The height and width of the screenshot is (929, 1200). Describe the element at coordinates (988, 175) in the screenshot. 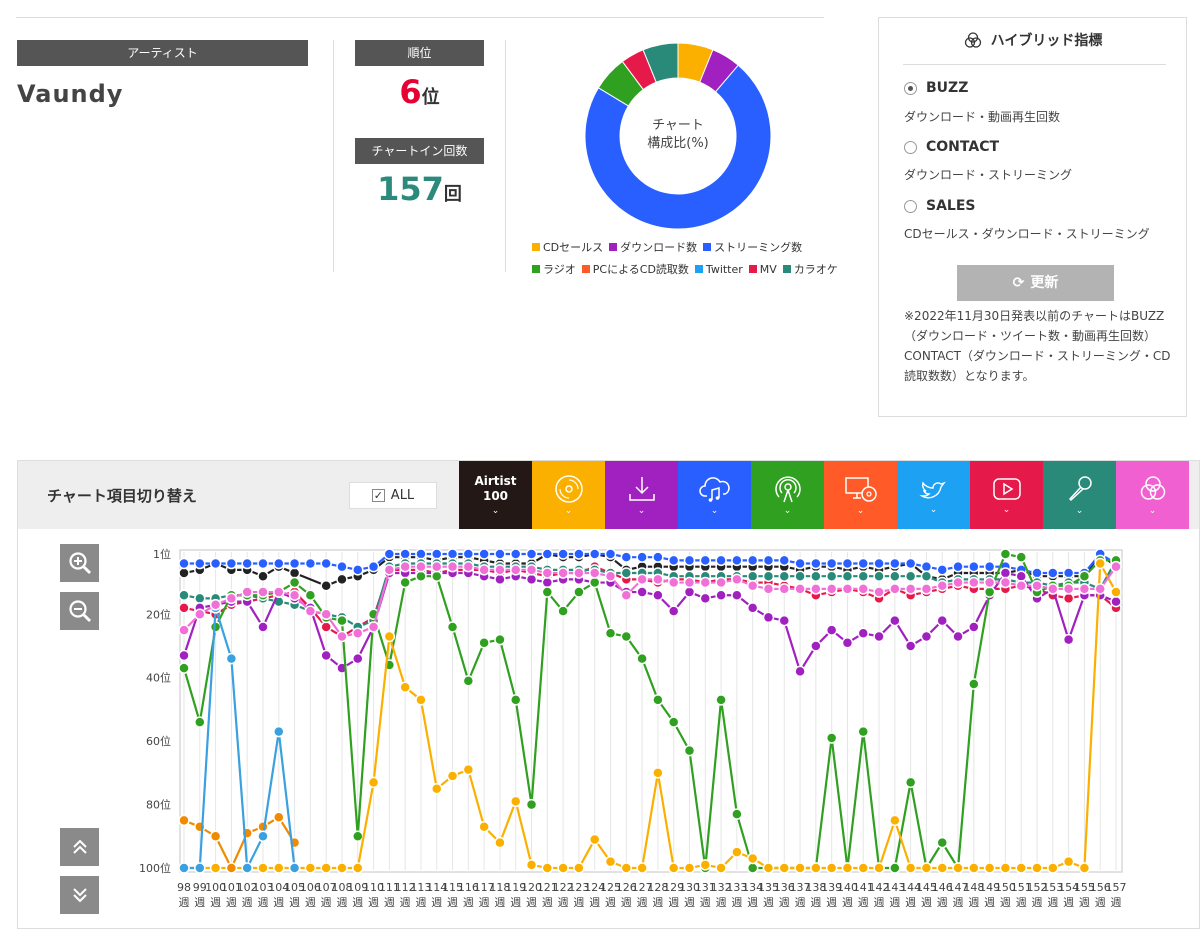

I see `radio-desc: ダウンロード・ストリーミング` at that location.